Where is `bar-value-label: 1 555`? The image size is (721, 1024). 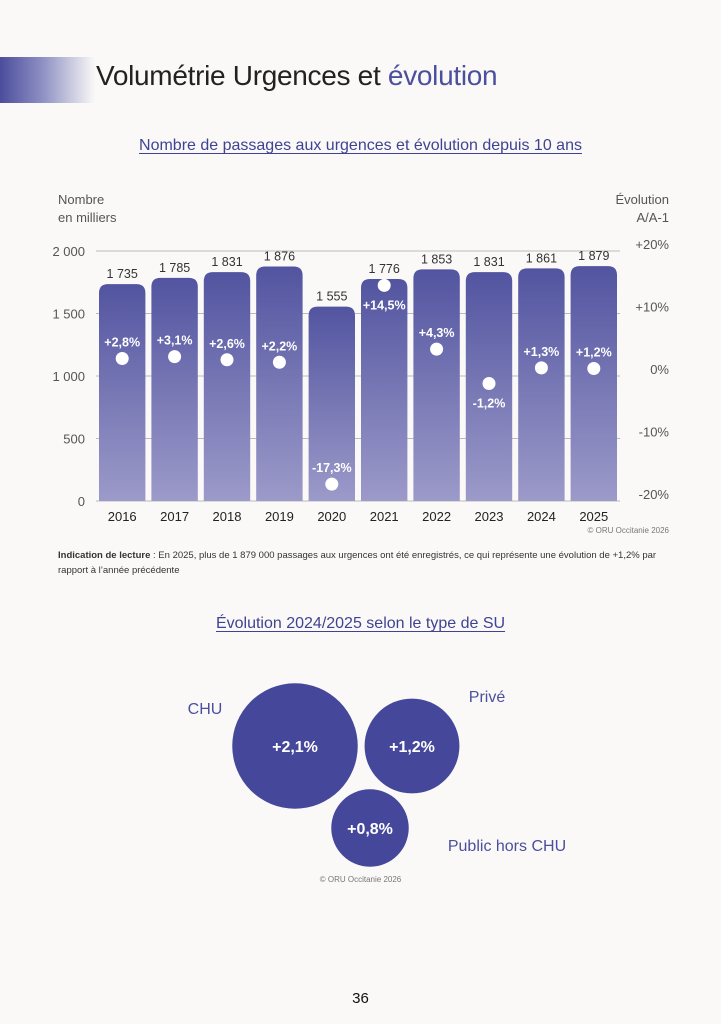
bar-value-label: 1 555 is located at coordinates (331, 297).